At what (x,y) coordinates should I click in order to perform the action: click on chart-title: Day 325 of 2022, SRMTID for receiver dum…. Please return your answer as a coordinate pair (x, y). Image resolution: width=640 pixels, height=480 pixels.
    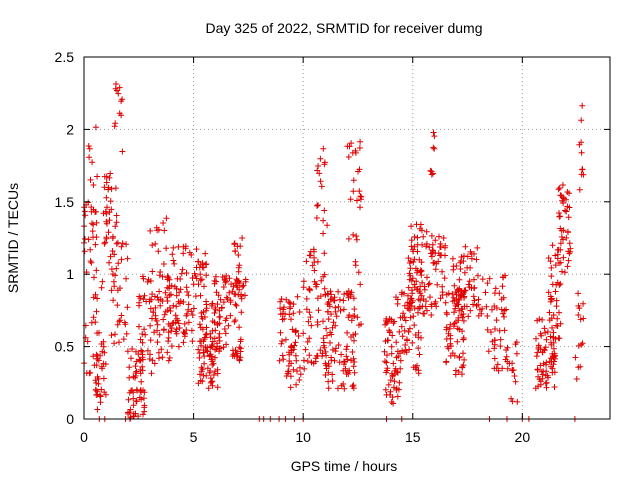
    Looking at the image, I should click on (343, 28).